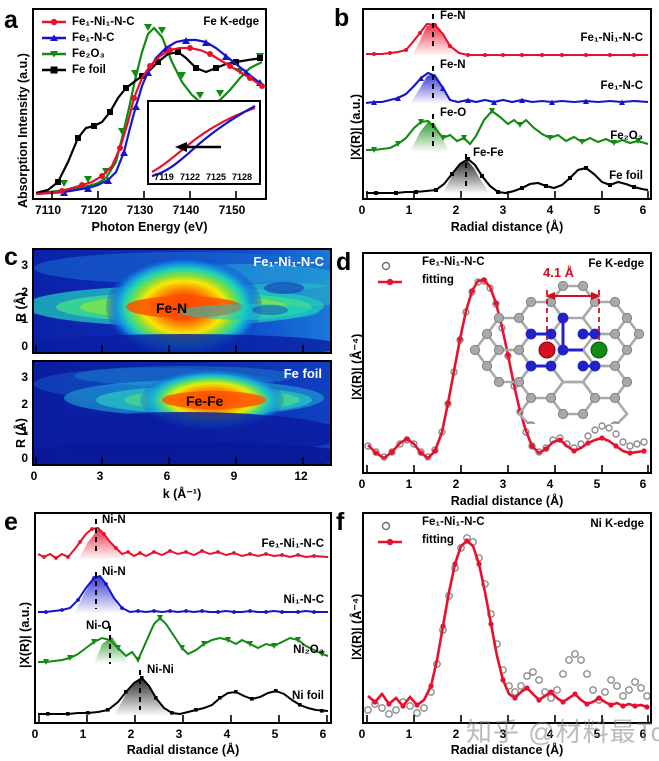 The height and width of the screenshot is (761, 659). What do you see at coordinates (232, 210) in the screenshot?
I see `panel-a-xtick-4: 7150` at bounding box center [232, 210].